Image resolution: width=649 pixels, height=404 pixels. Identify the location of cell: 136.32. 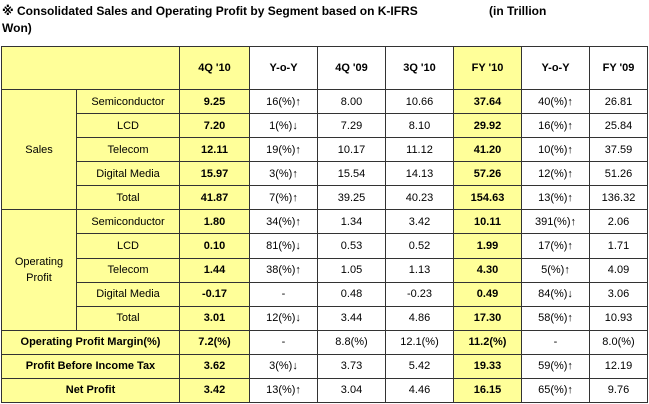
(618, 198).